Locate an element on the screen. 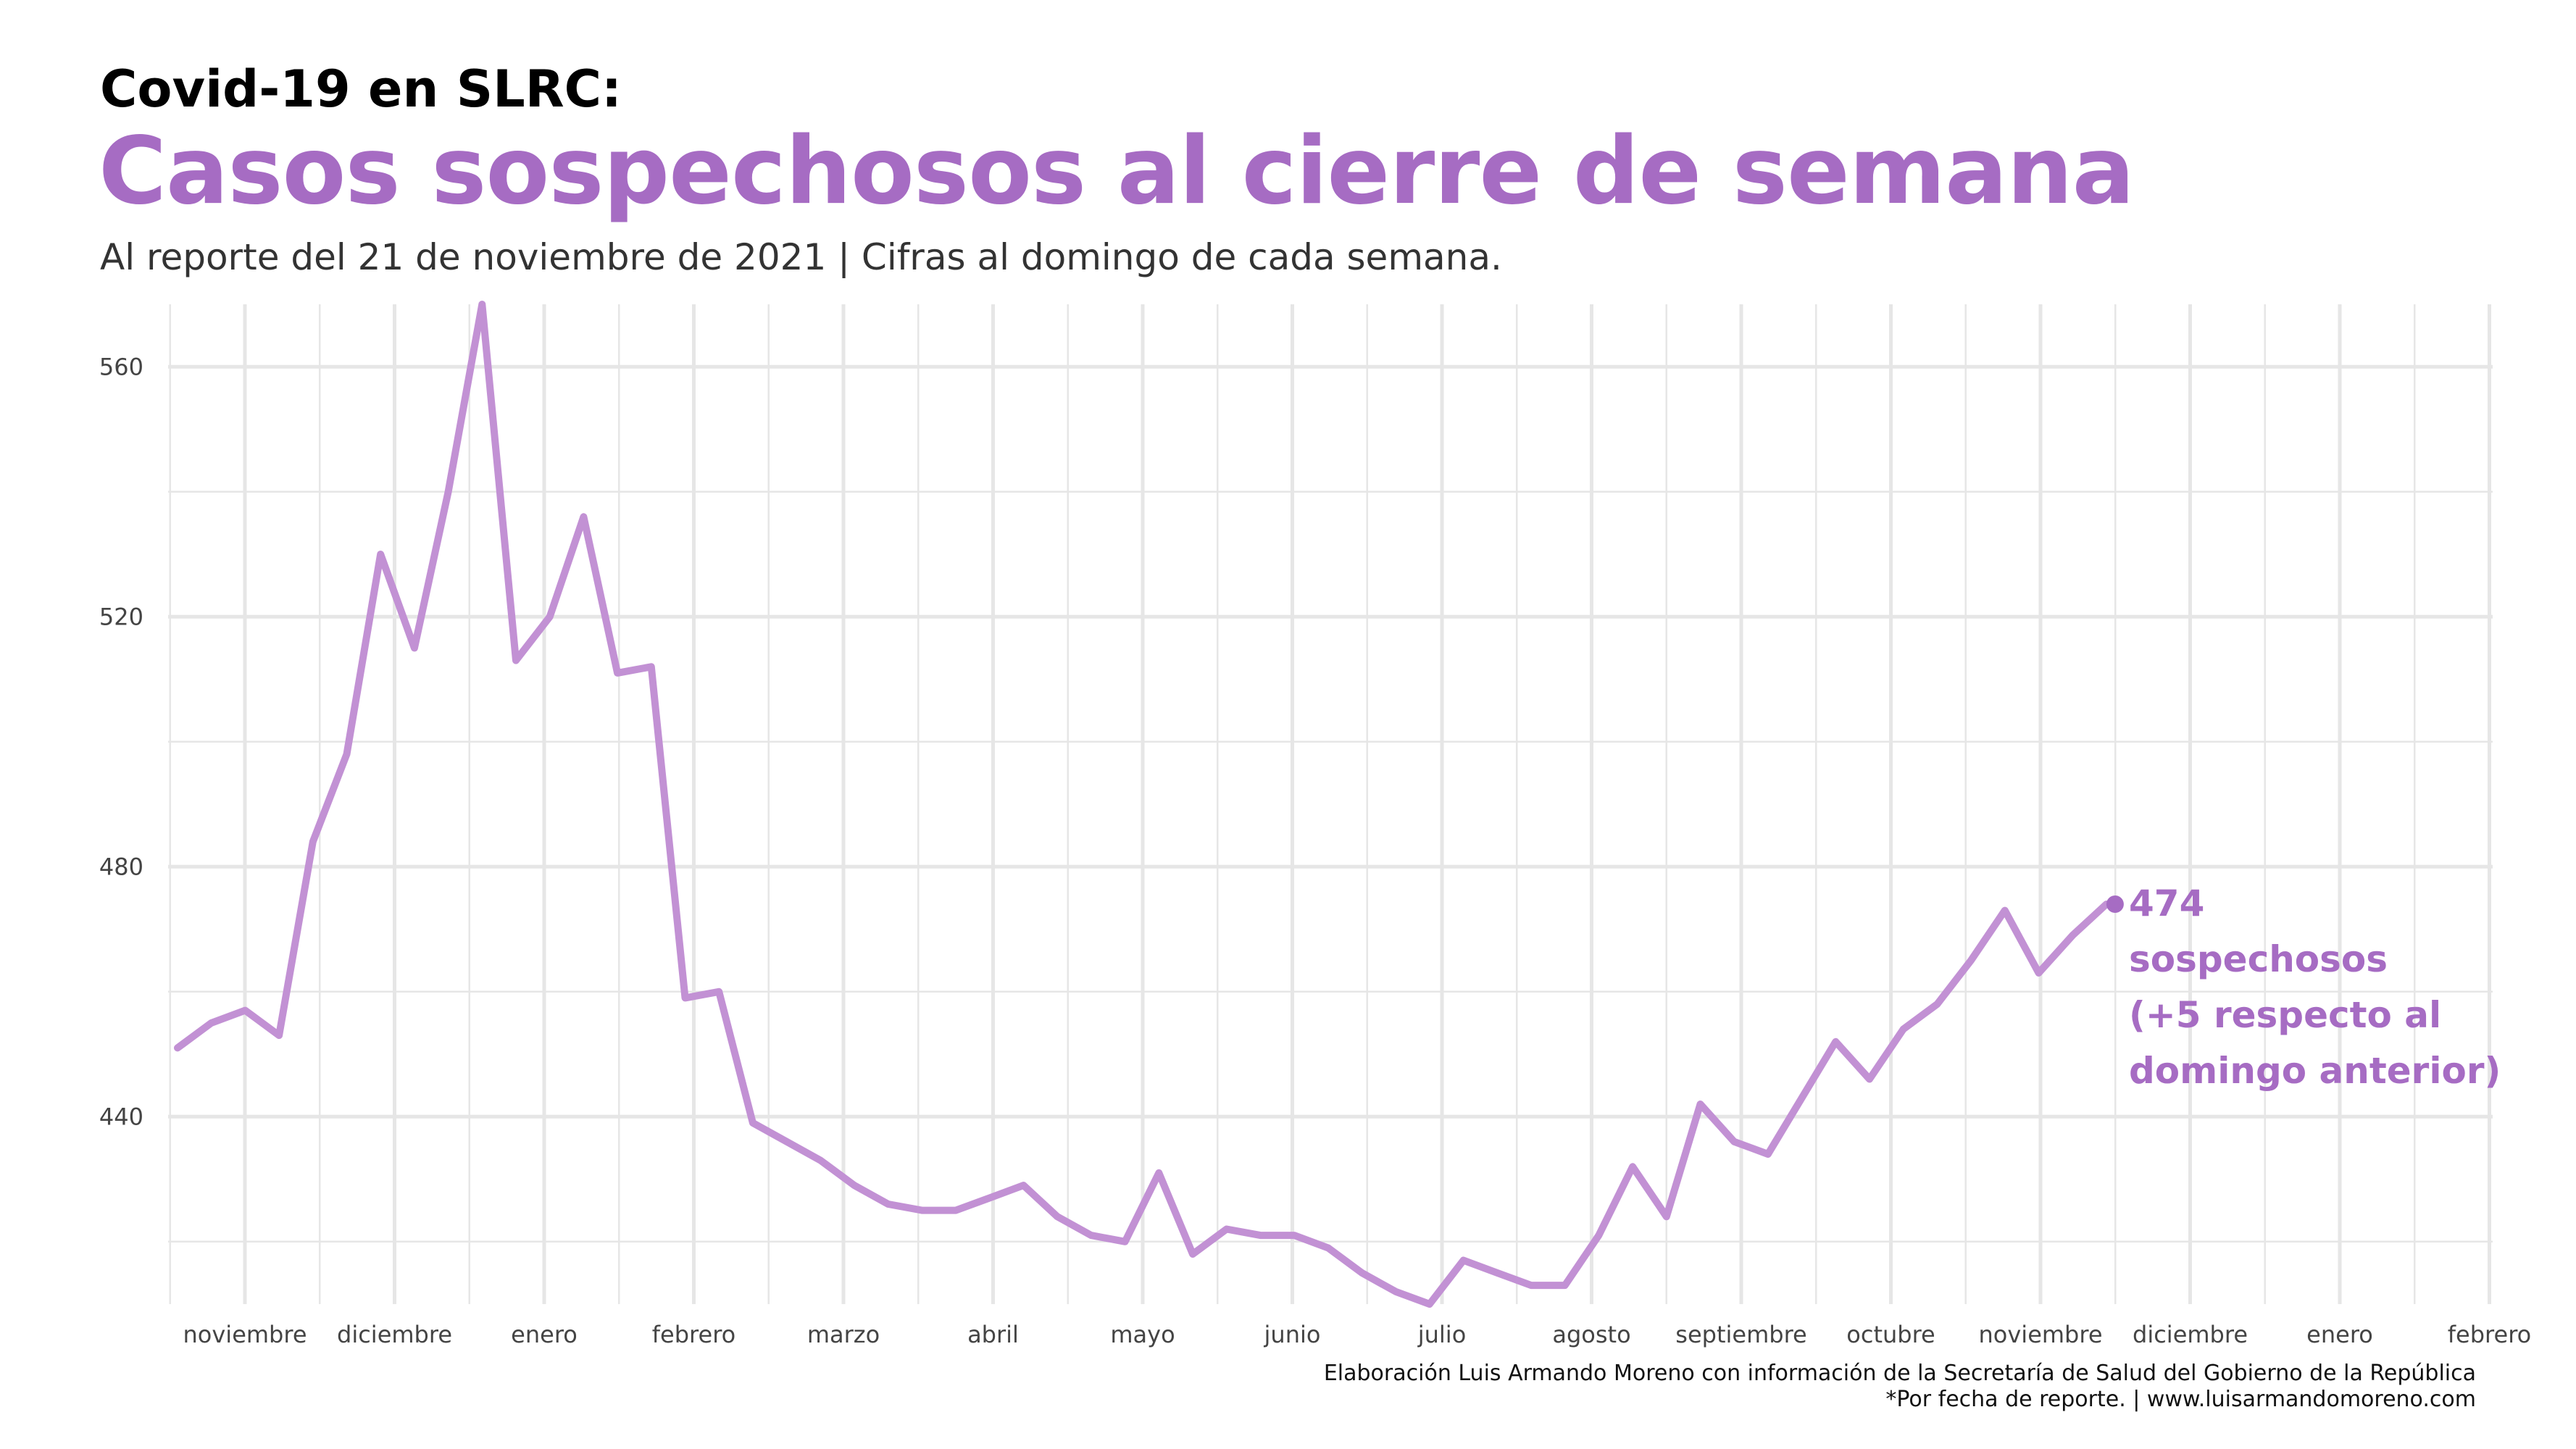 The width and height of the screenshot is (2576, 1449). y-tick-label: 480 is located at coordinates (121, 867).